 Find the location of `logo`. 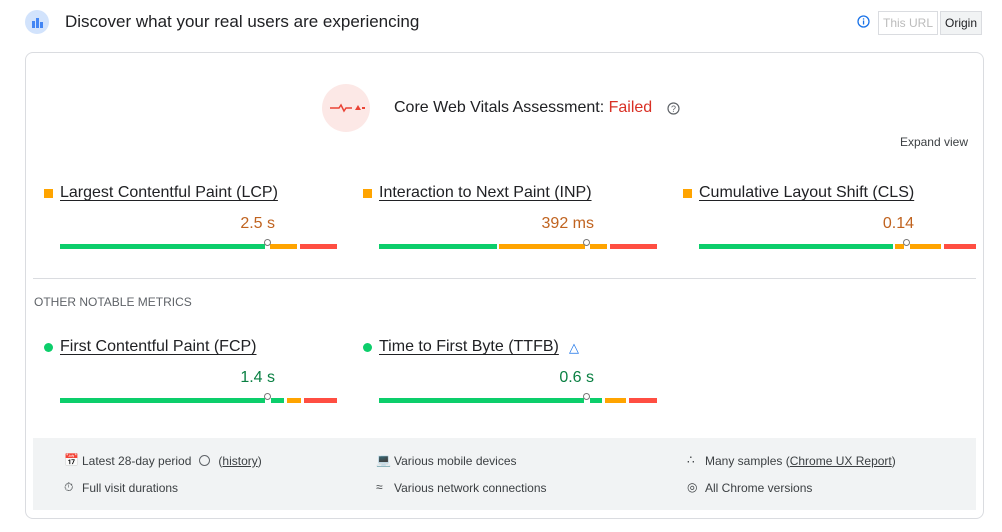

logo is located at coordinates (37, 22).